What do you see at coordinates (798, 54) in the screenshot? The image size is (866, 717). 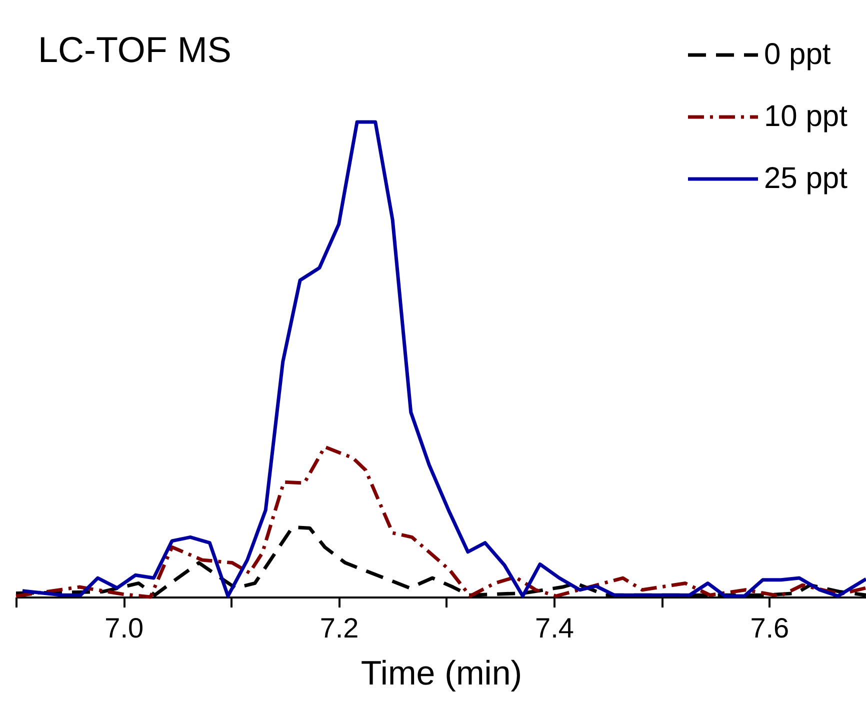 I see `legend-label: 0 ppt` at bounding box center [798, 54].